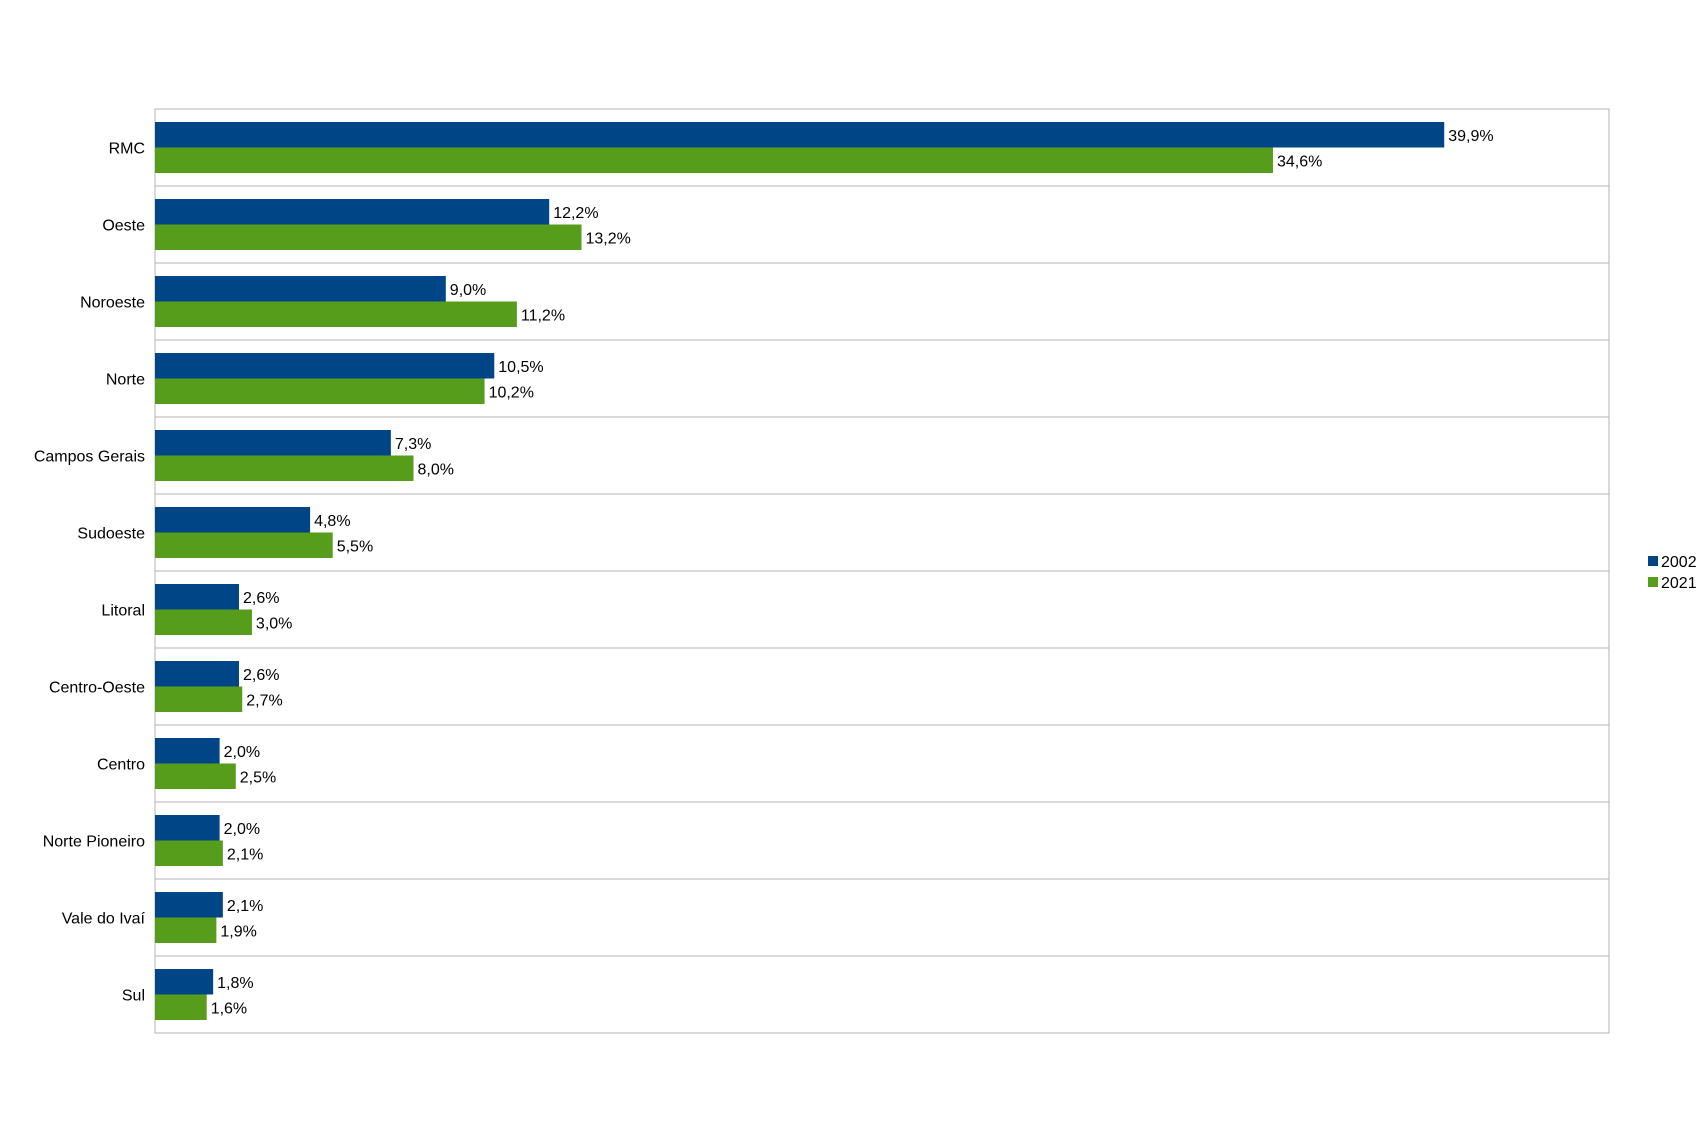  I want to click on data-label: 3,0%, so click(274, 623).